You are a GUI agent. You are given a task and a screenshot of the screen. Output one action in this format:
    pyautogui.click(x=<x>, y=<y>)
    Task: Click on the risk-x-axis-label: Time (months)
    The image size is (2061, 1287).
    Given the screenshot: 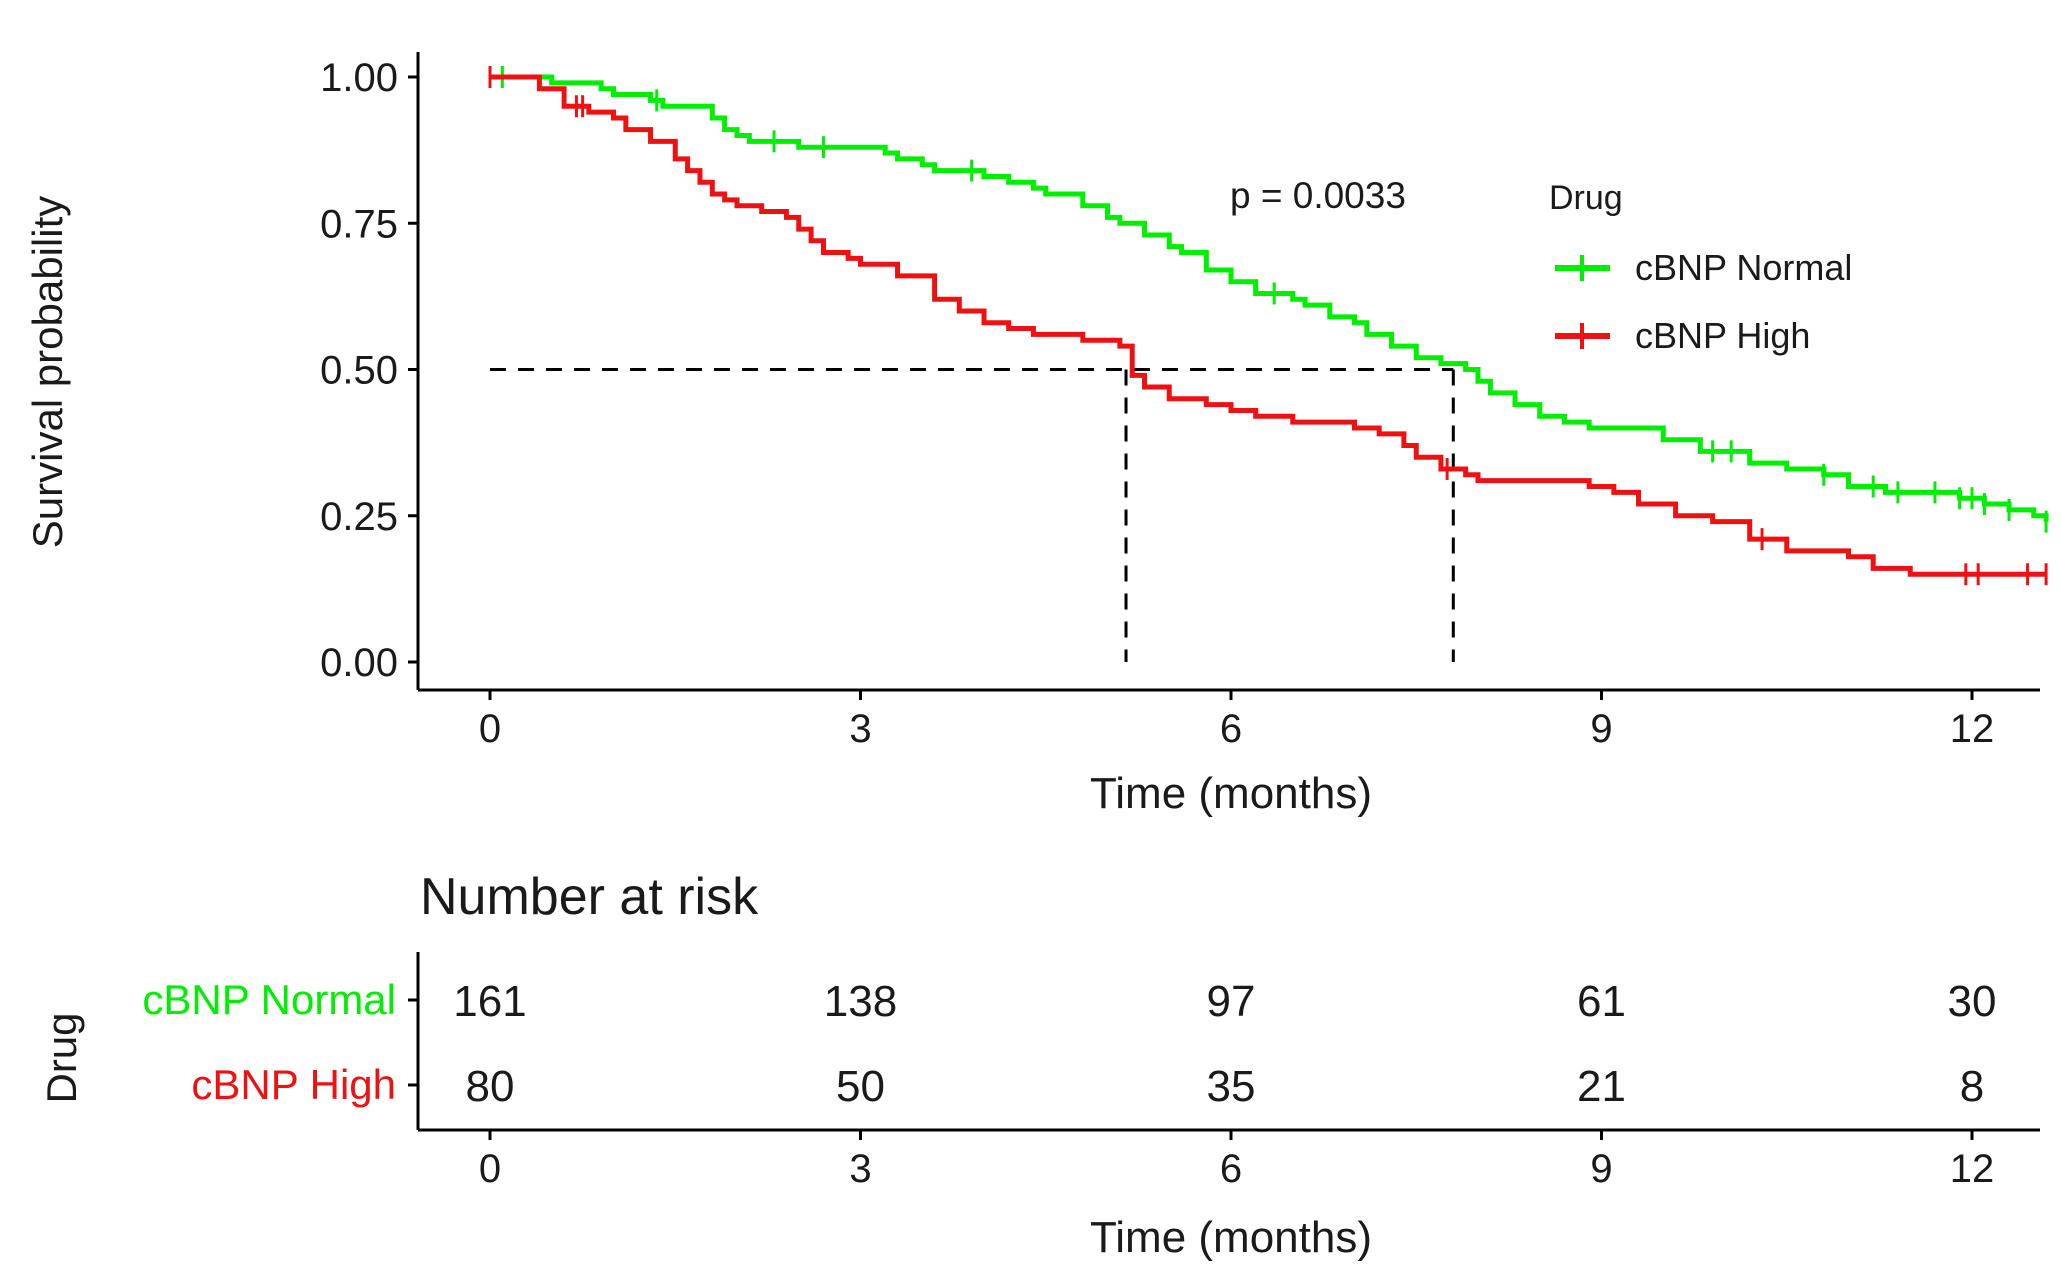 What is the action you would take?
    pyautogui.click(x=1231, y=1237)
    